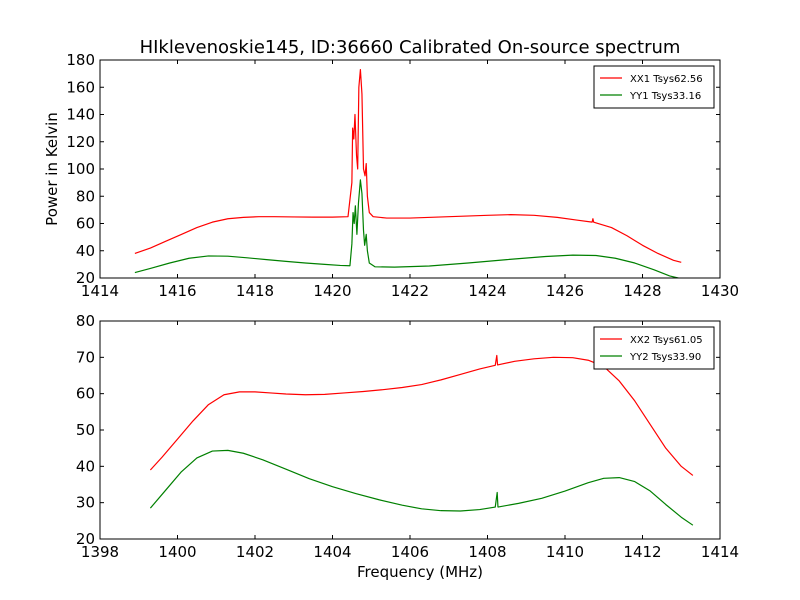 This screenshot has width=800, height=600. I want to click on legend-entry: XX1 Tsys62.56, so click(666, 79).